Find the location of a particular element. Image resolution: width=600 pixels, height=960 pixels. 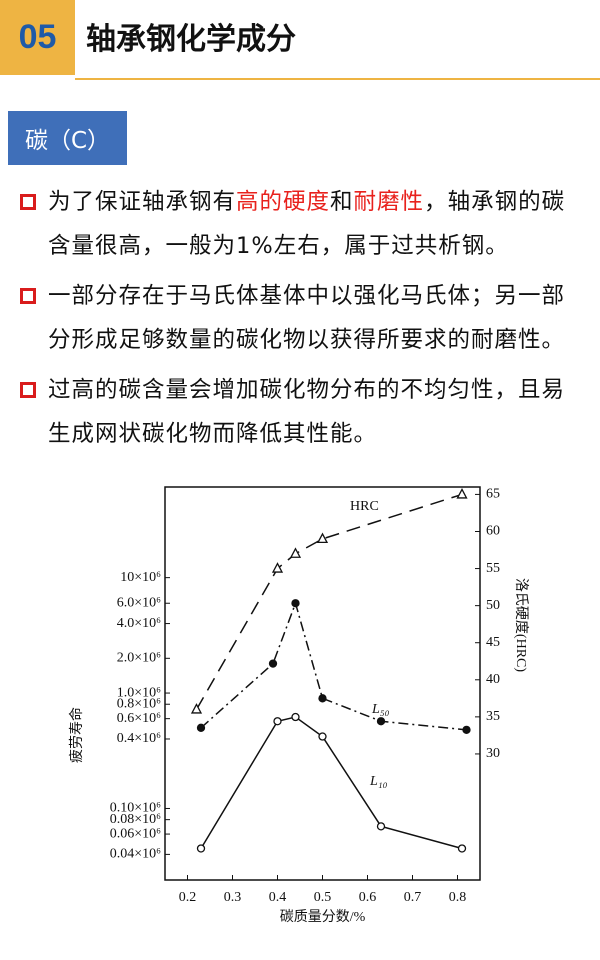

bullet: 过高的碳含量会增加碳化物分布的不均匀性，且易生成网状碳化物而降低其性能。 is located at coordinates (303, 412).